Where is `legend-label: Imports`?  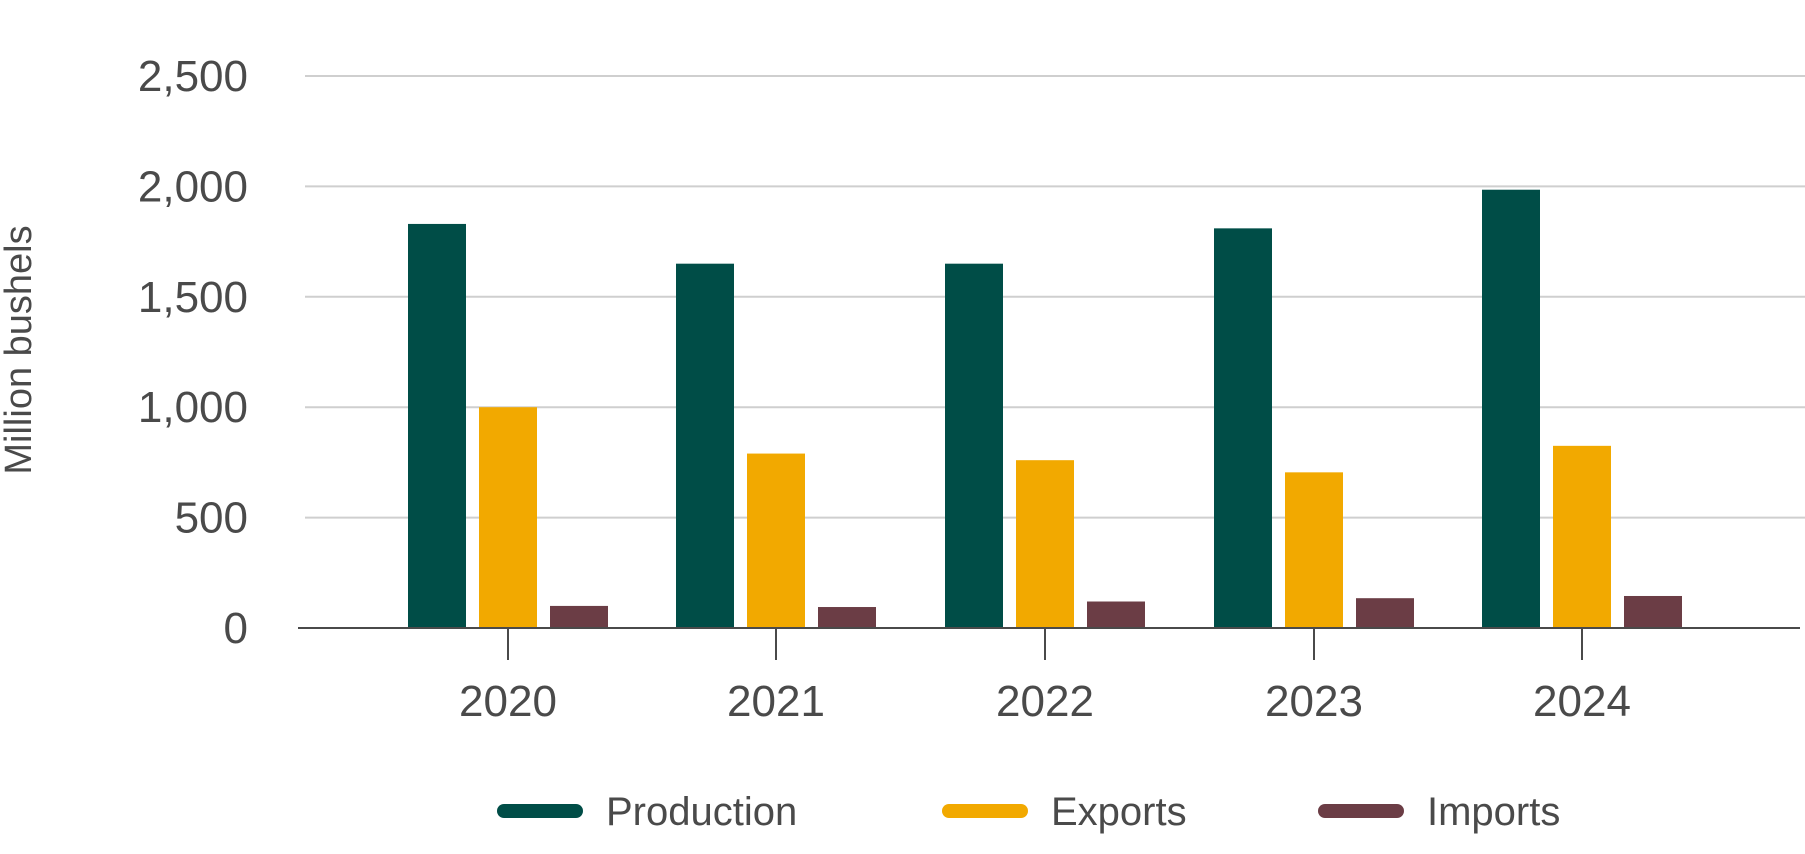
legend-label: Imports is located at coordinates (1493, 812).